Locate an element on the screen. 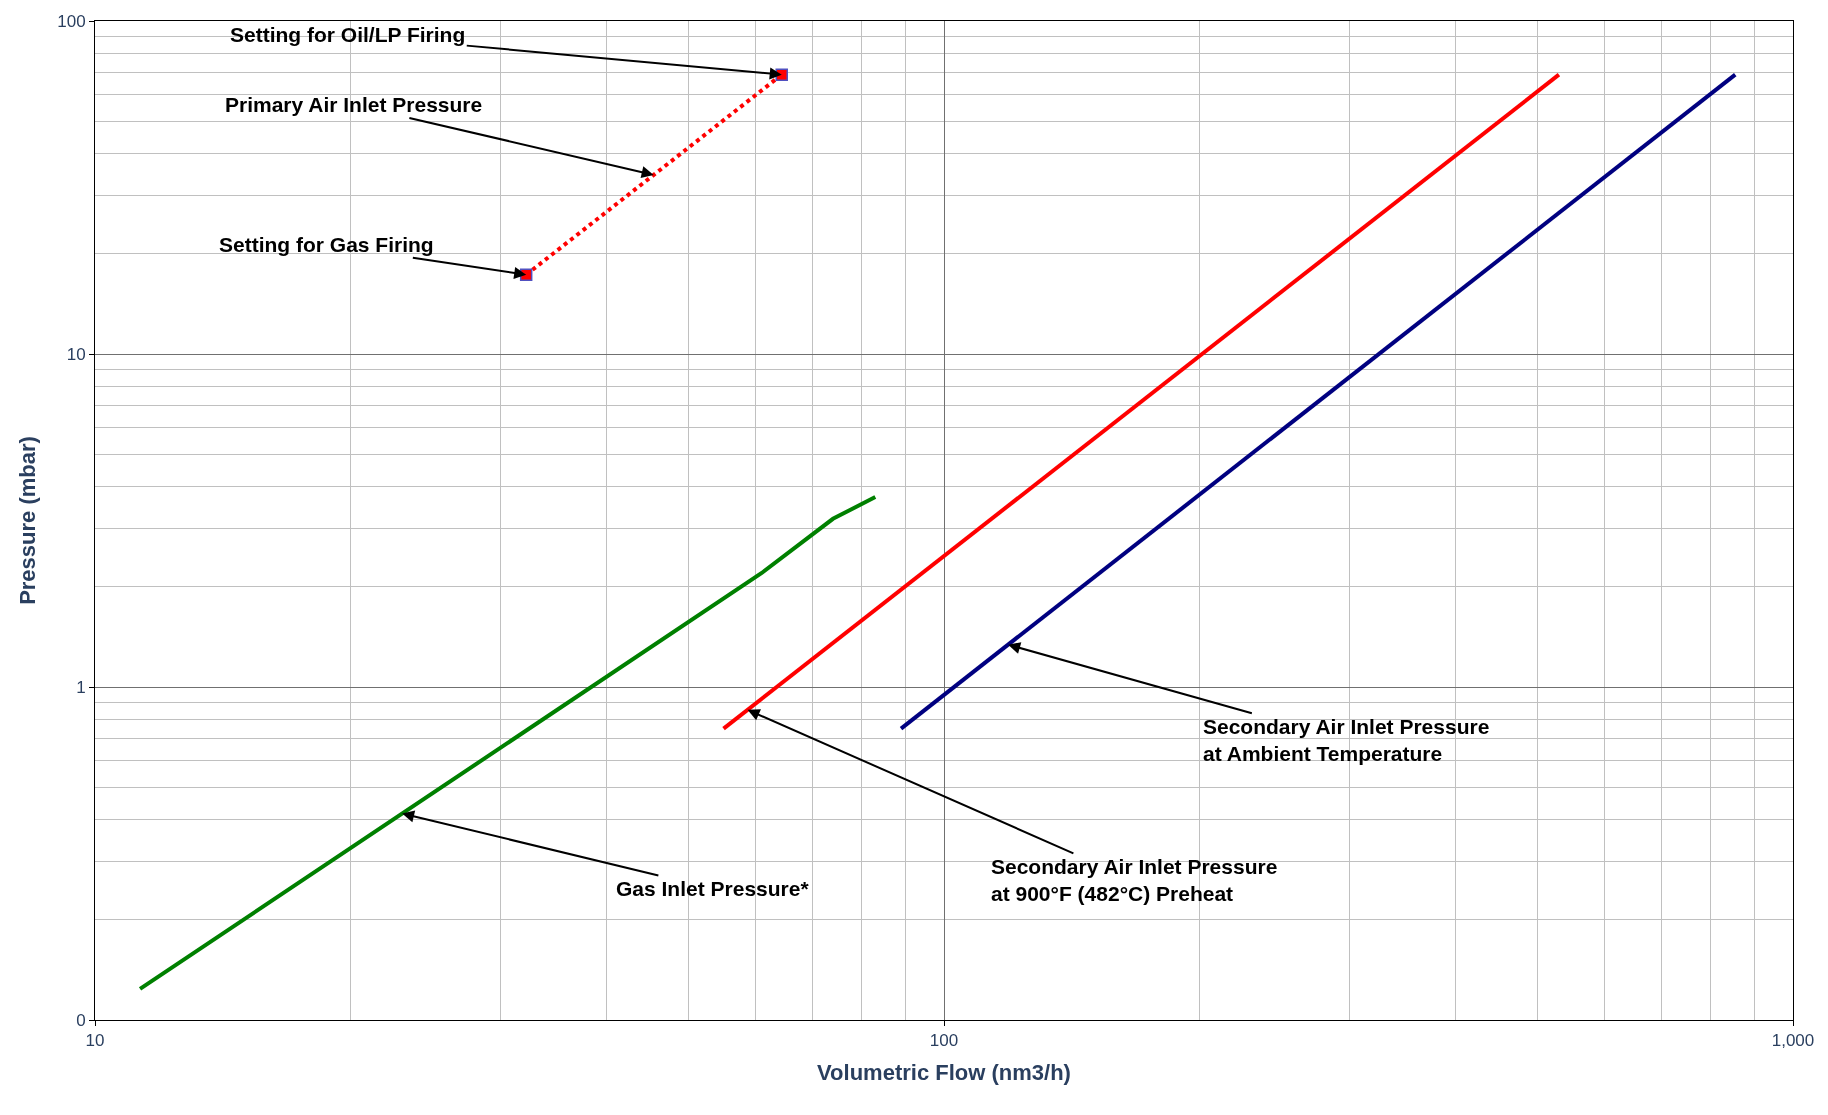 The image size is (1828, 1115). y-tick-label: 100 is located at coordinates (71, 21).